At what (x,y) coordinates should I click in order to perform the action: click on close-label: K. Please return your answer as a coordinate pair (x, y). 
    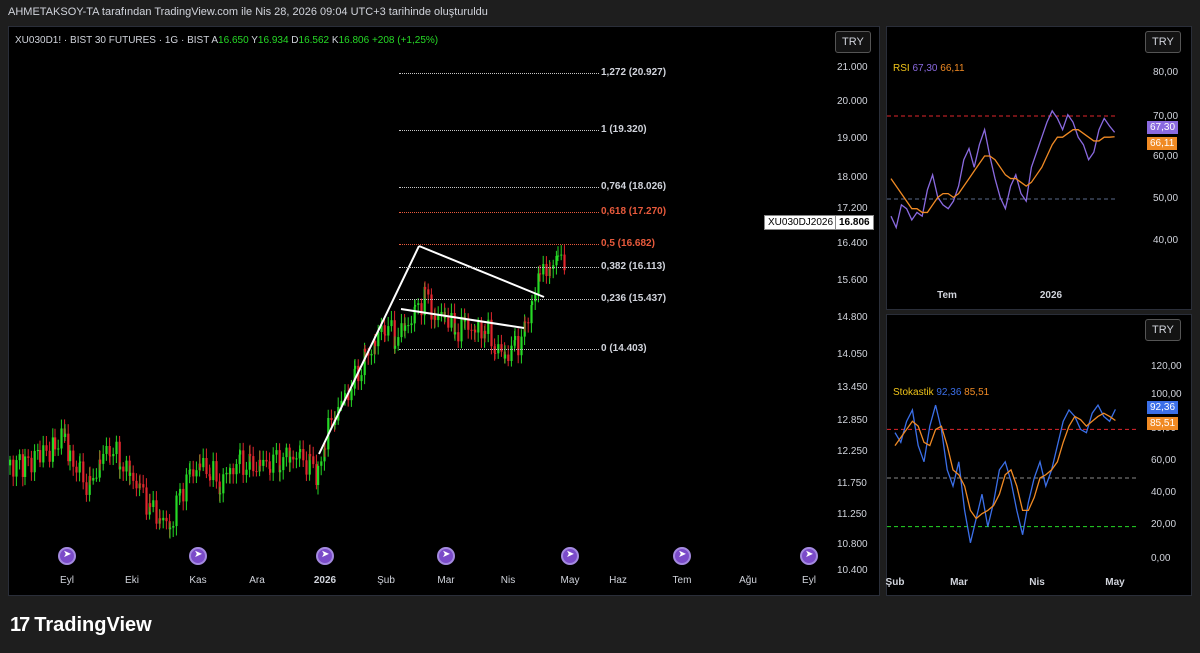
    Looking at the image, I should click on (335, 40).